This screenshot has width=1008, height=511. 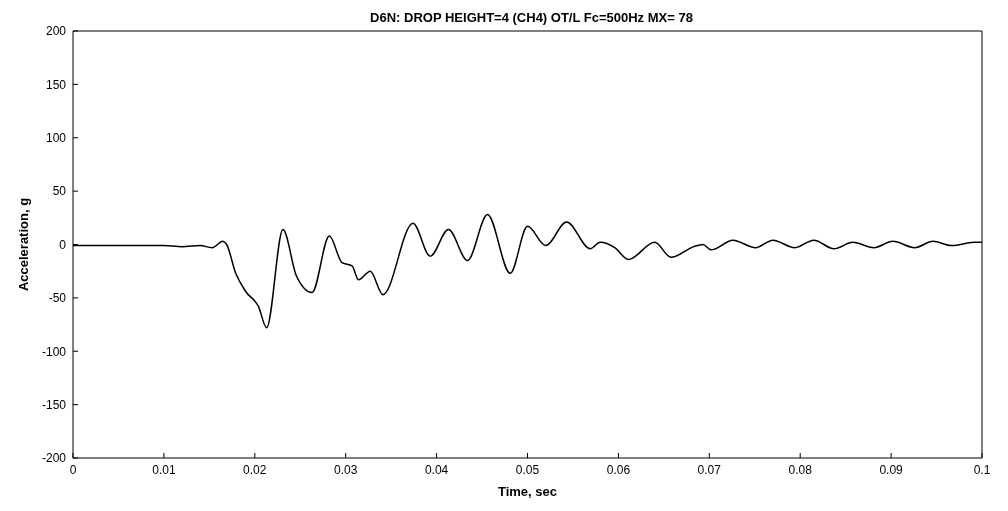 I want to click on y-axis-title: Acceleration, g, so click(x=23, y=244).